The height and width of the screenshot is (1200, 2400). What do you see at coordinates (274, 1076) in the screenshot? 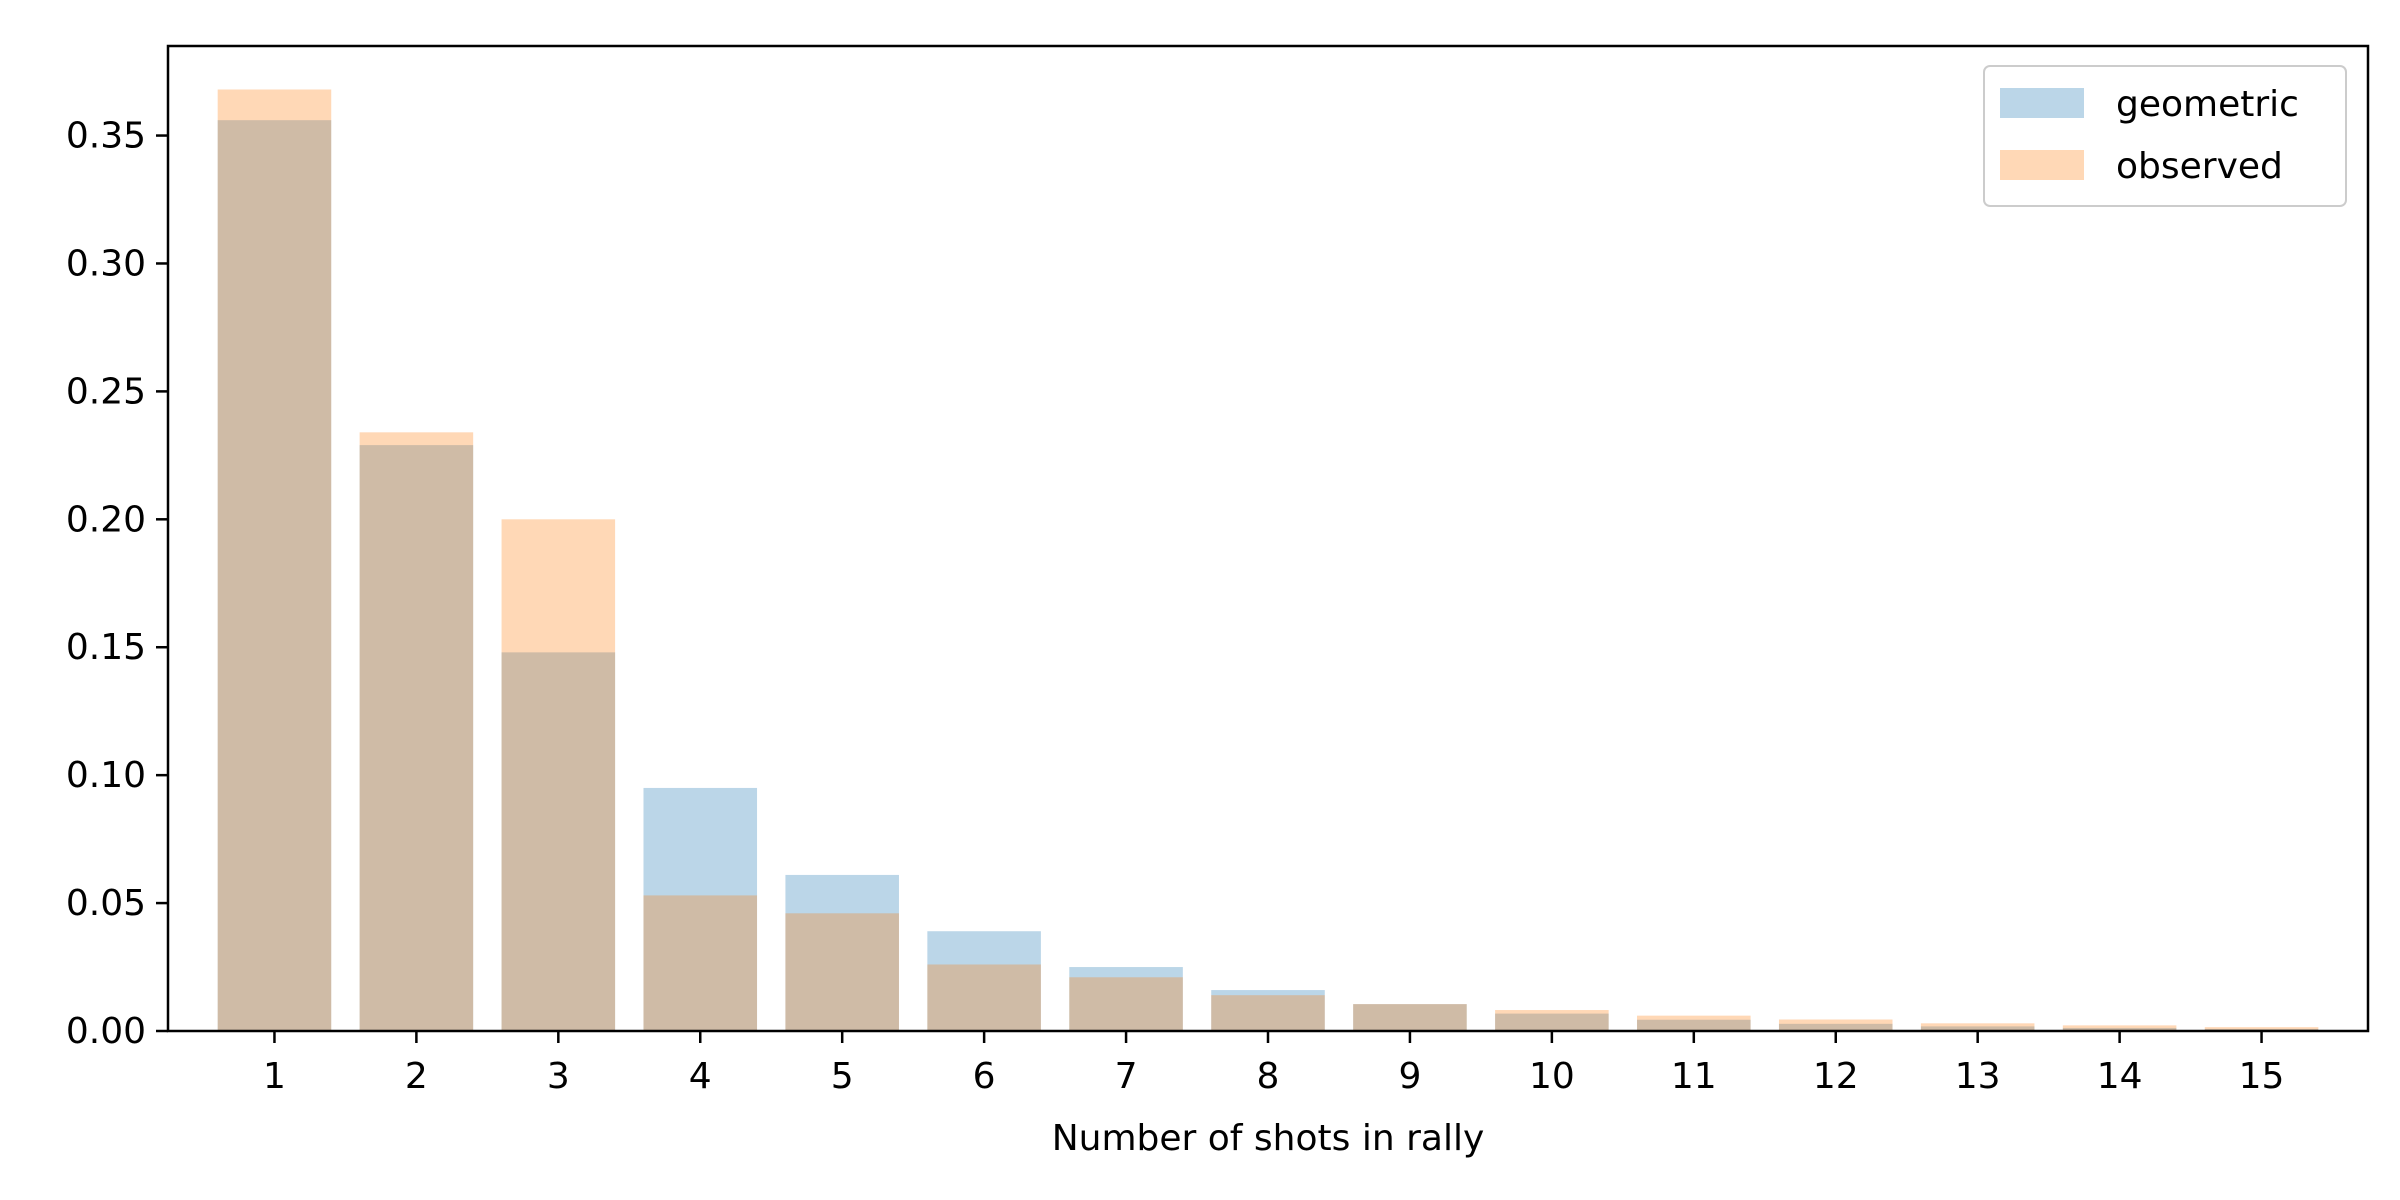
I see `x-tick-label: 1` at bounding box center [274, 1076].